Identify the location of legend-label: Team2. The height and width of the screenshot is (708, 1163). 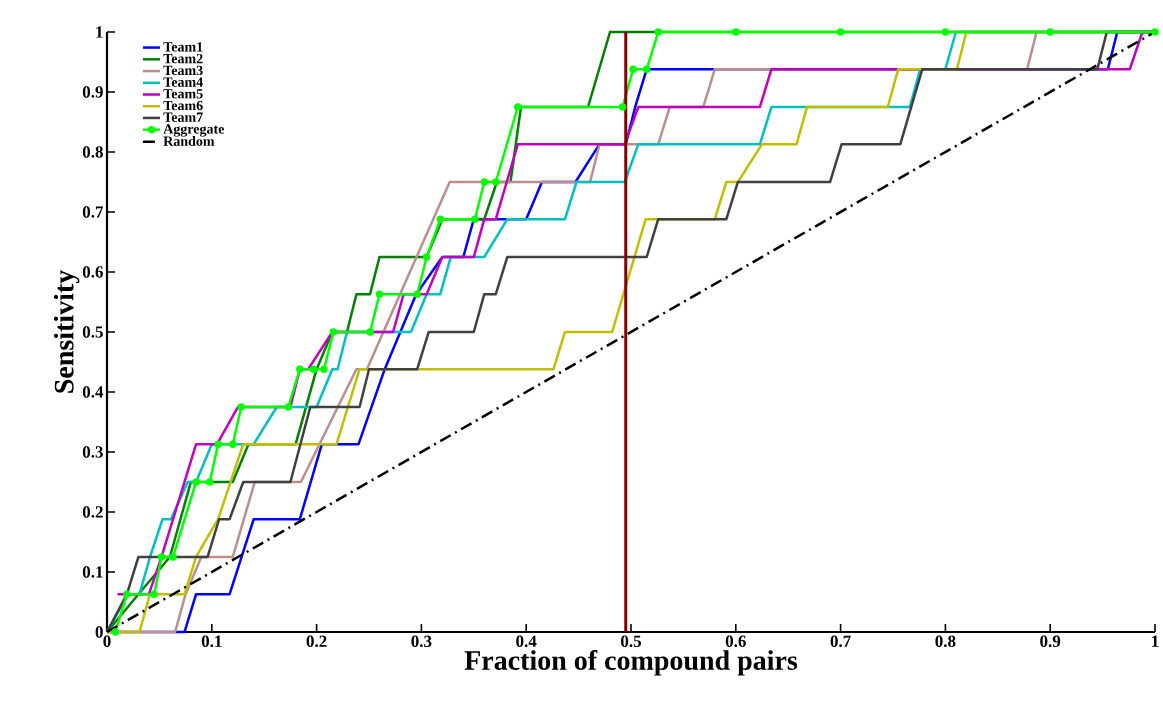
(183, 58).